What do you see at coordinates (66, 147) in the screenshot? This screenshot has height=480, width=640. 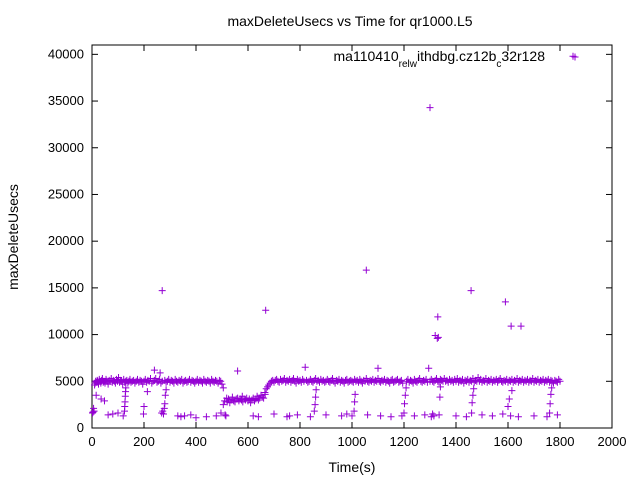 I see `y-tick-label: 30000` at bounding box center [66, 147].